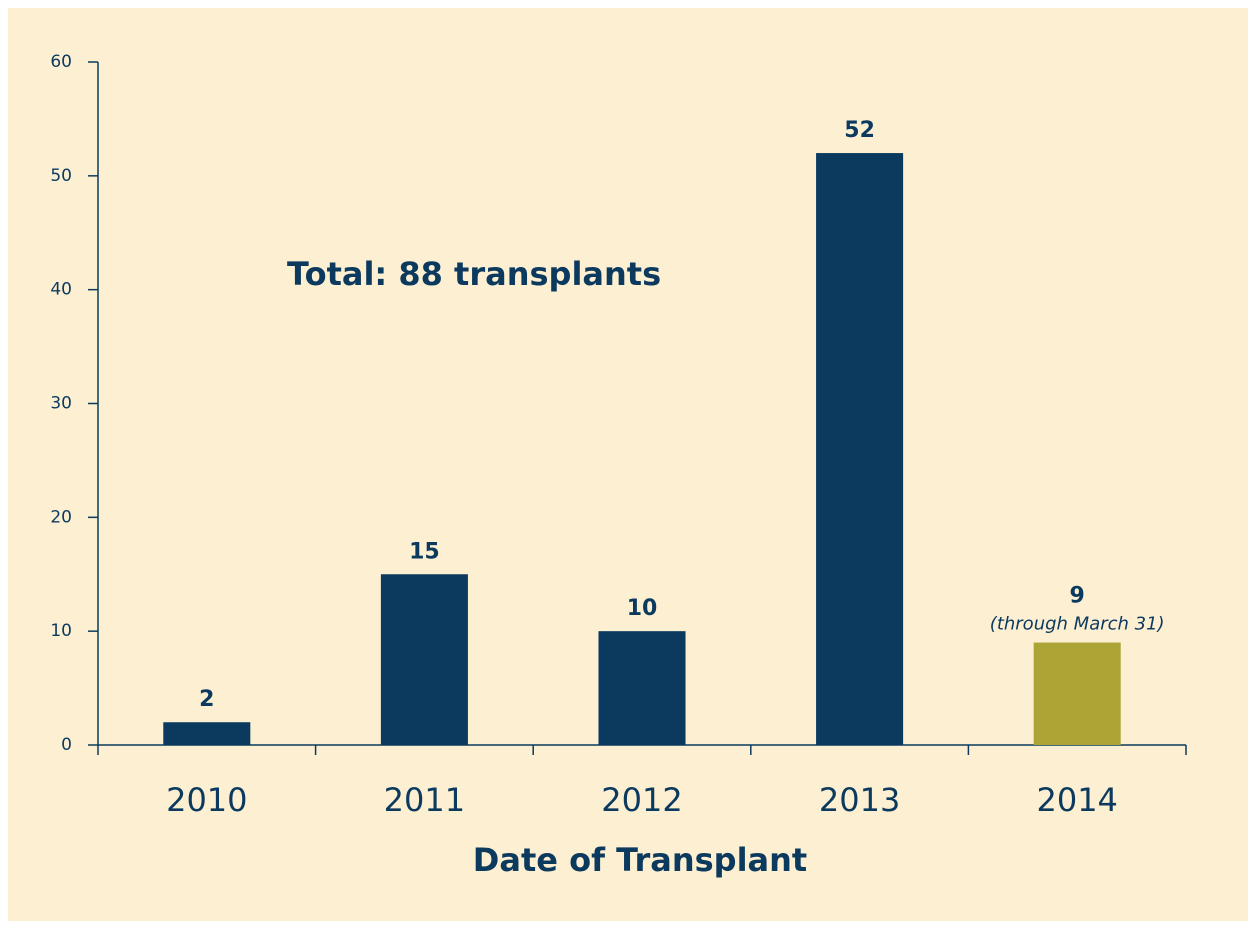  What do you see at coordinates (1077, 624) in the screenshot?
I see `bar-note: (through March 31)` at bounding box center [1077, 624].